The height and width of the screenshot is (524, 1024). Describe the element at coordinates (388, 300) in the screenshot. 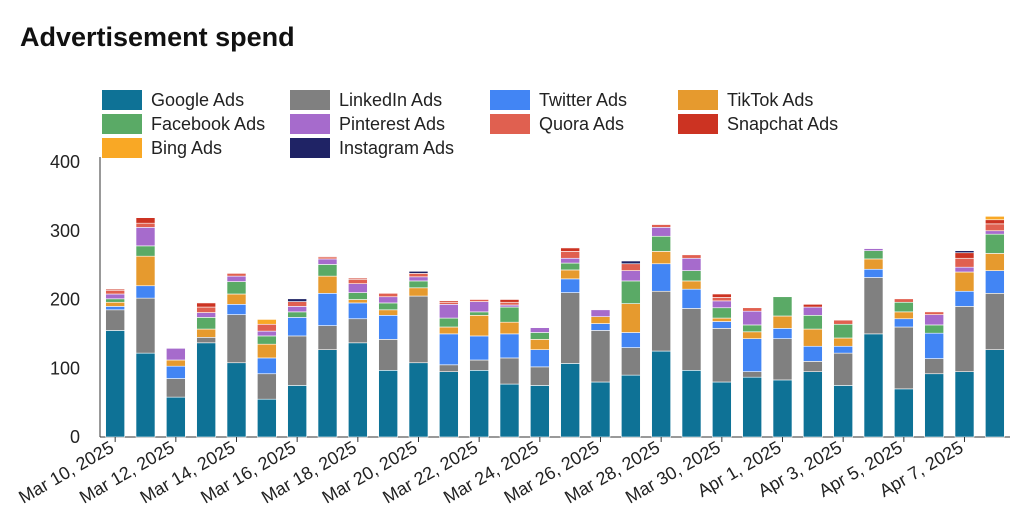

I see `bar-segment: Pinterest Ads — Mar 19, 2025: 9` at that location.